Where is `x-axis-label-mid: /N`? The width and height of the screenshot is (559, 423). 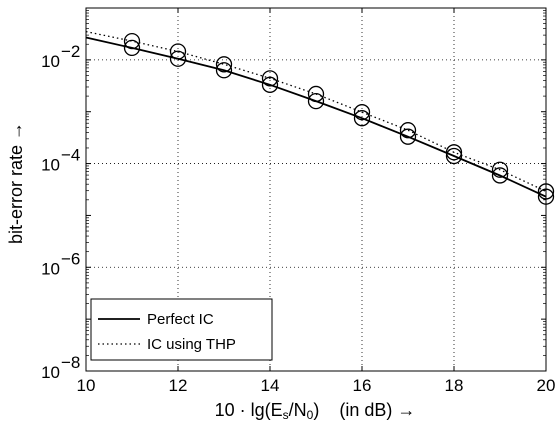 x-axis-label-mid: /N is located at coordinates (298, 410).